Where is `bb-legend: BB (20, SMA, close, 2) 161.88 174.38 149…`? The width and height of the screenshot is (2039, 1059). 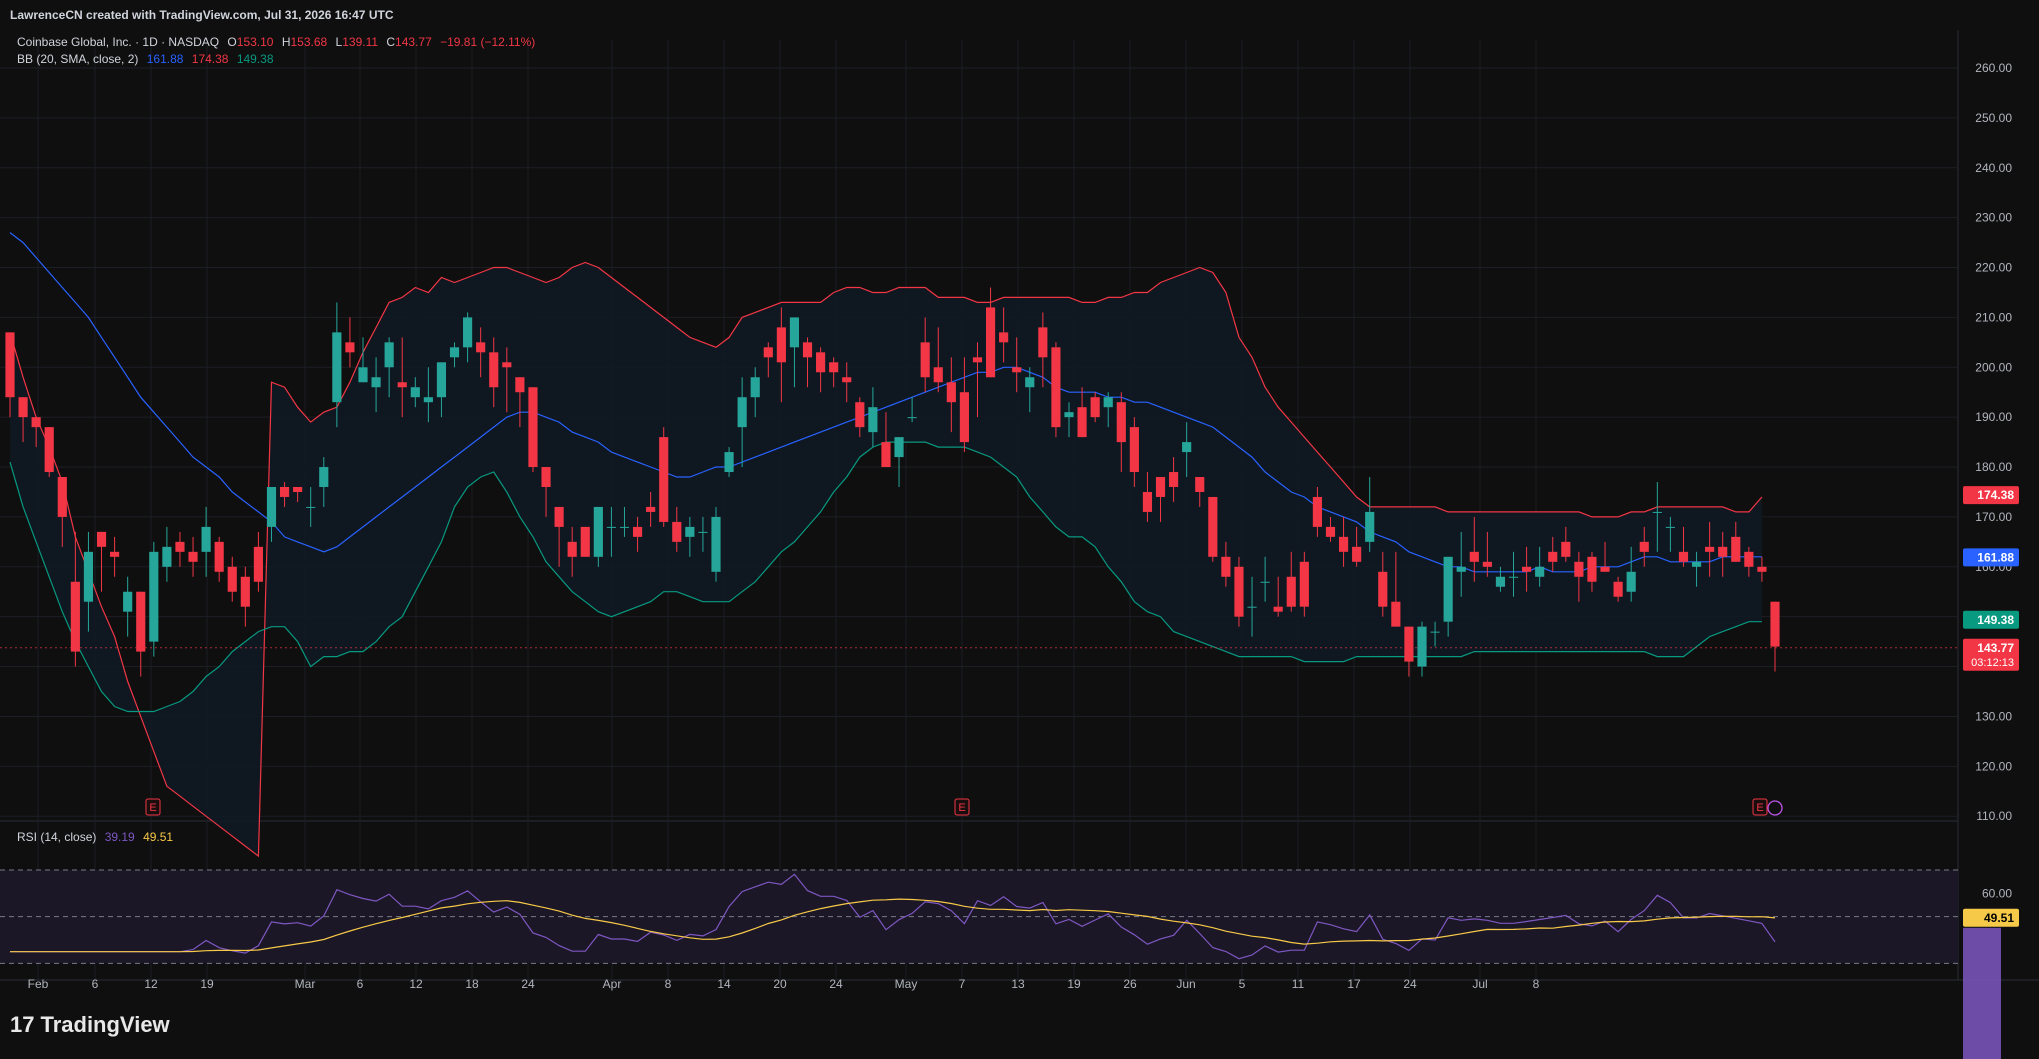
bb-legend: BB (20, SMA, close, 2) 161.88 174.38 149… is located at coordinates (148, 59).